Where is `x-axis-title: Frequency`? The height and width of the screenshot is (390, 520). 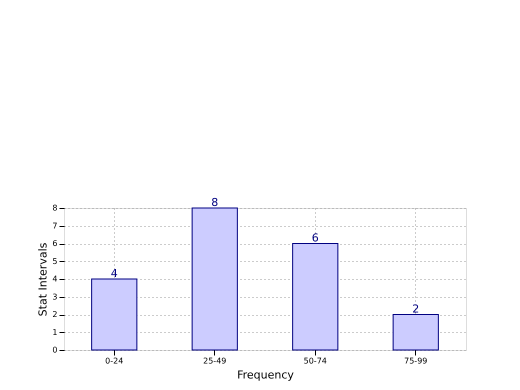
x-axis-title: Frequency is located at coordinates (265, 375).